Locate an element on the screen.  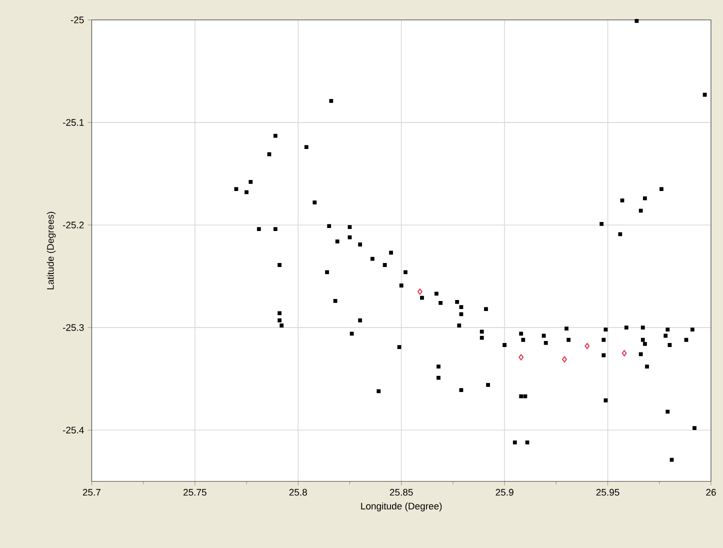
y-tick-label: -25 is located at coordinates (77, 20).